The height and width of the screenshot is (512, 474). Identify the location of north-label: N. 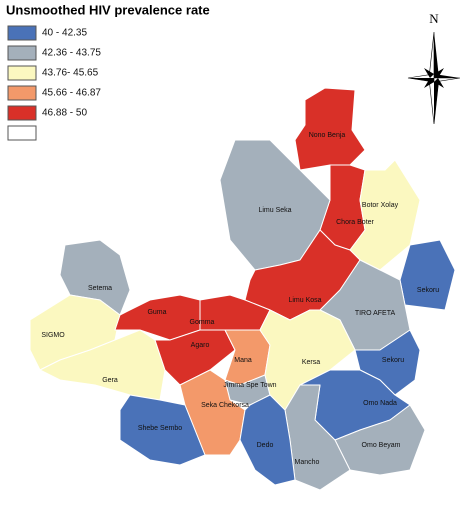
(434, 18).